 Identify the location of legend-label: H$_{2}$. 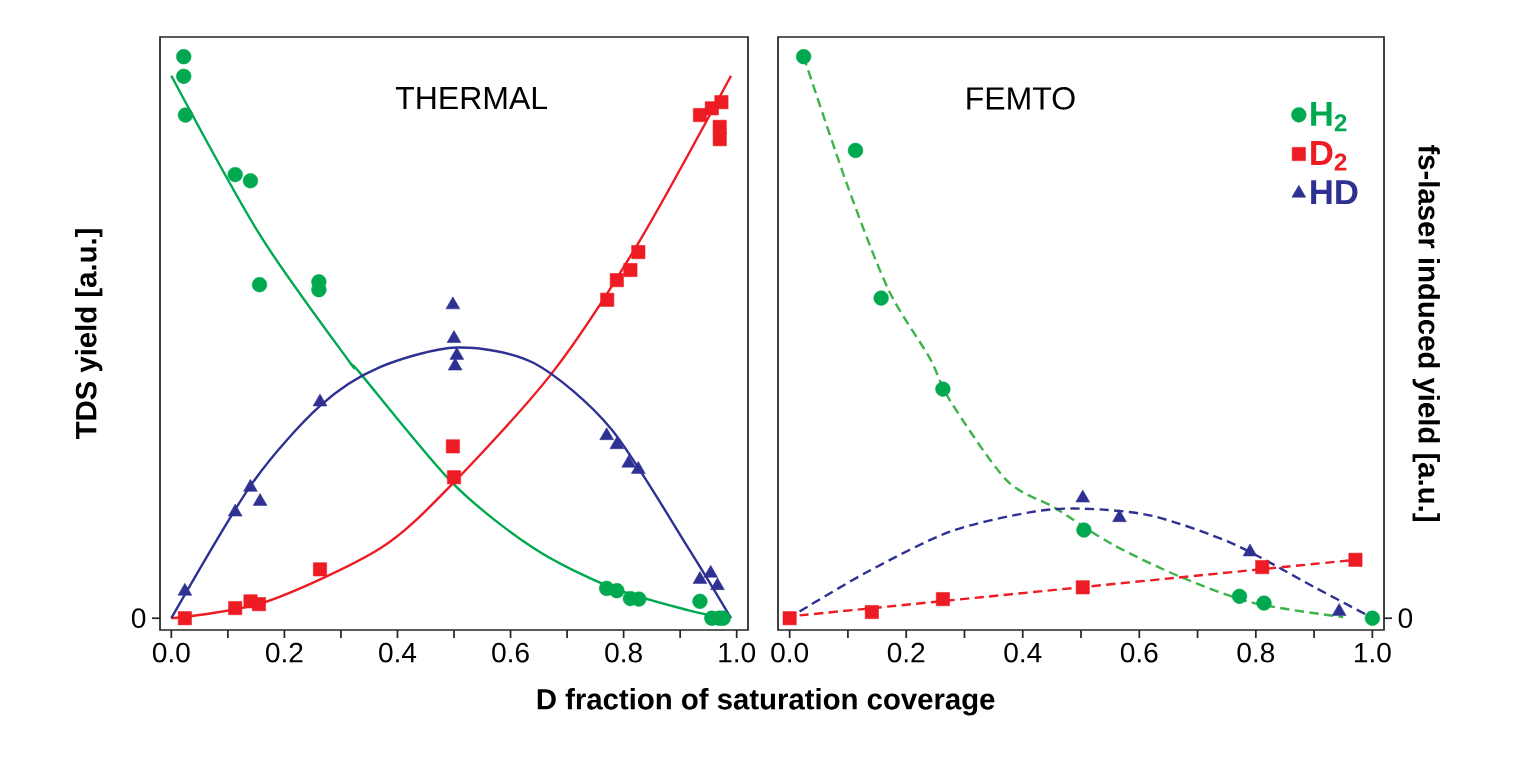
(1329, 116).